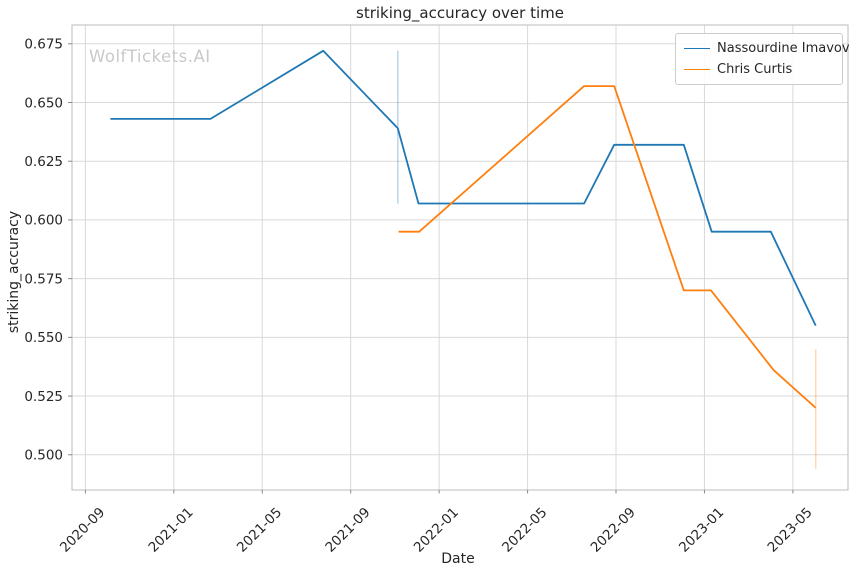 The width and height of the screenshot is (860, 575). What do you see at coordinates (436, 530) in the screenshot?
I see `x-tick-label: 2022-01` at bounding box center [436, 530].